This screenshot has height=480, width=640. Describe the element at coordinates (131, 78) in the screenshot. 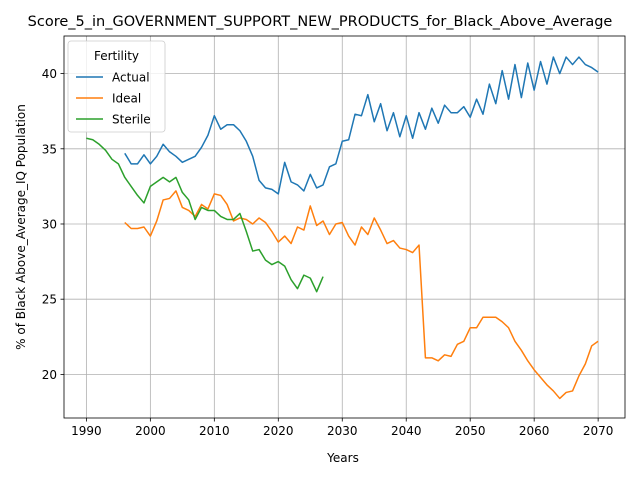

I see `legend-label-actual: Actual` at that location.